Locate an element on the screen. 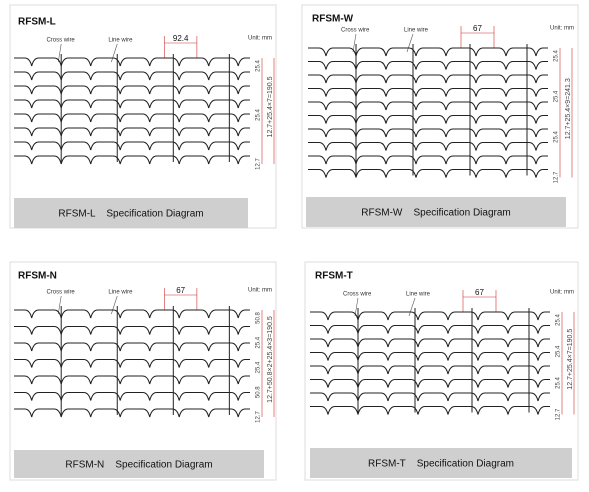 The height and width of the screenshot is (492, 589). caption: RFSM-T Specification Diagram is located at coordinates (441, 464).